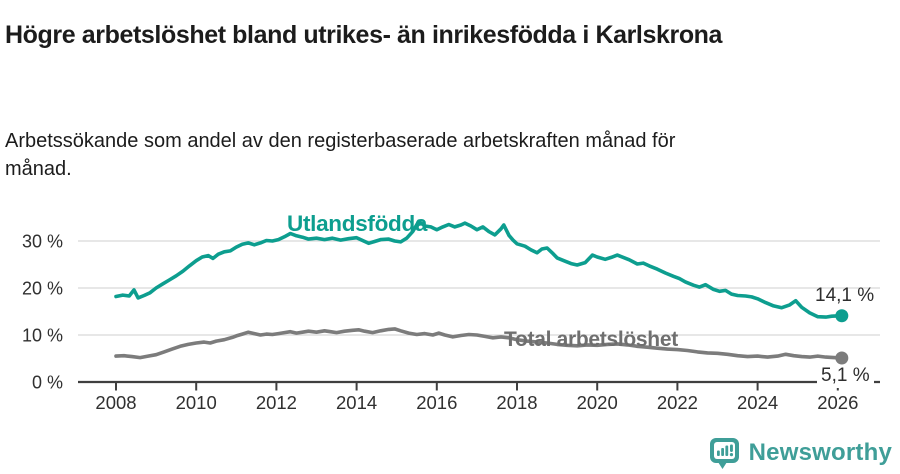  What do you see at coordinates (356, 402) in the screenshot?
I see `x-tick-label: 2014` at bounding box center [356, 402].